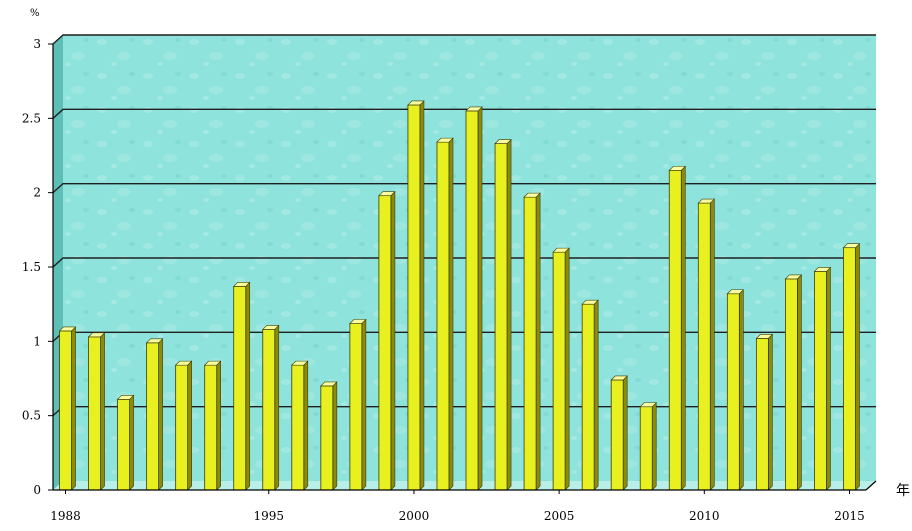 Image resolution: width=912 pixels, height=531 pixels. Describe the element at coordinates (474, 298) in the screenshot. I see `bar-2002` at that location.